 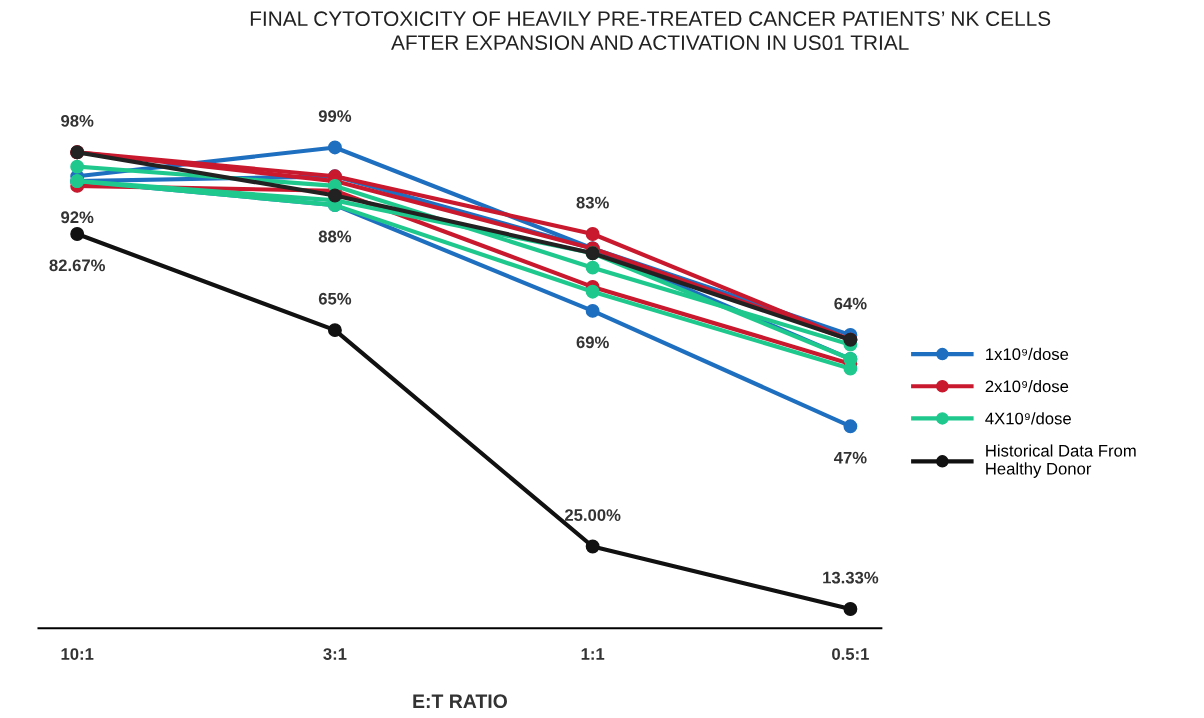 What do you see at coordinates (850, 457) in the screenshot?
I see `annotation: 47%` at bounding box center [850, 457].